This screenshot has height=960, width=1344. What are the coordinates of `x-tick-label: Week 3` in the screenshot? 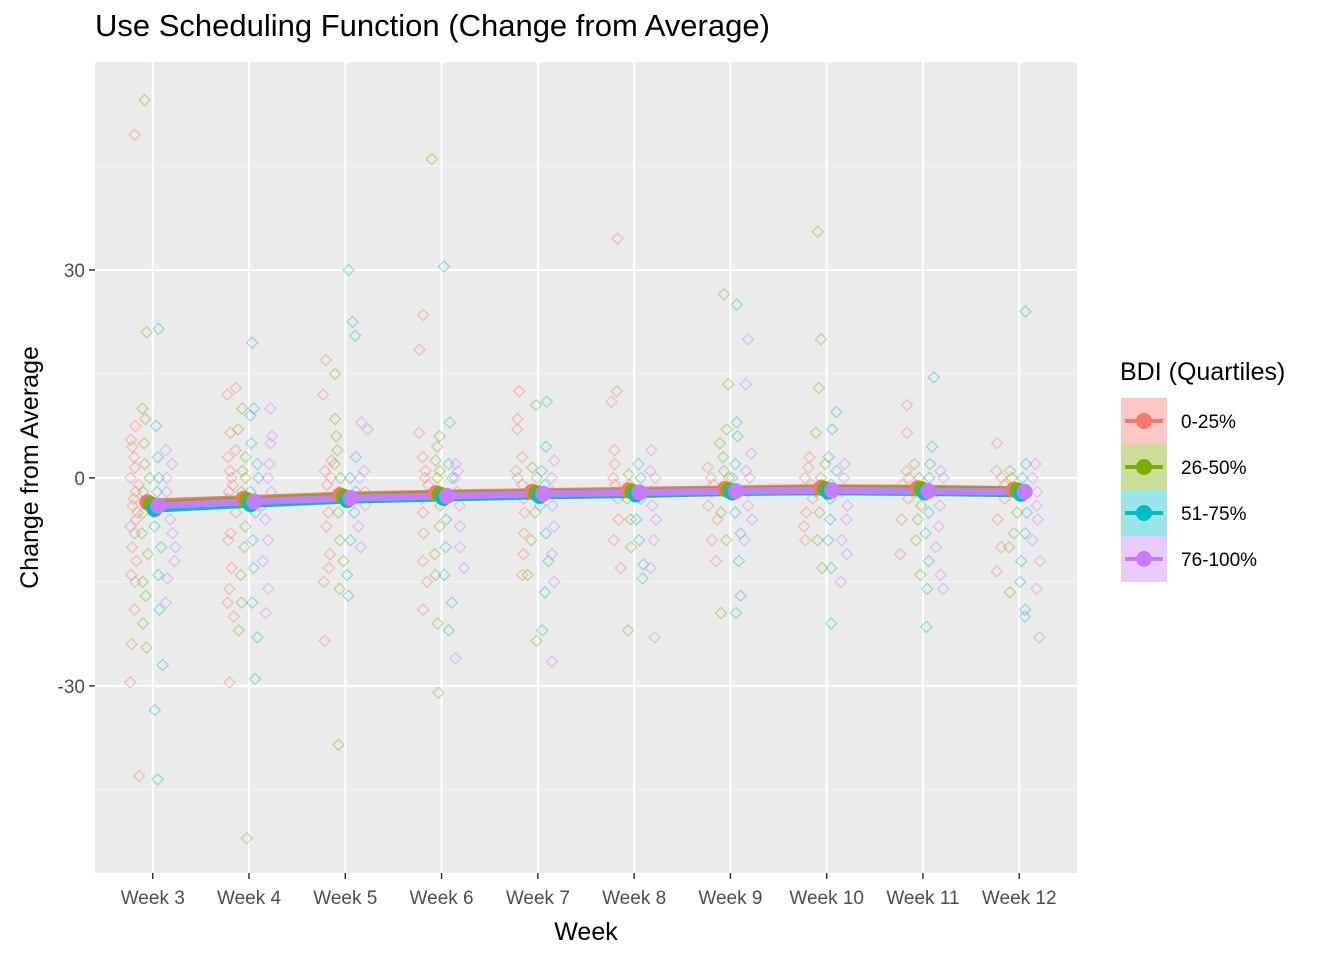 It's located at (153, 898).